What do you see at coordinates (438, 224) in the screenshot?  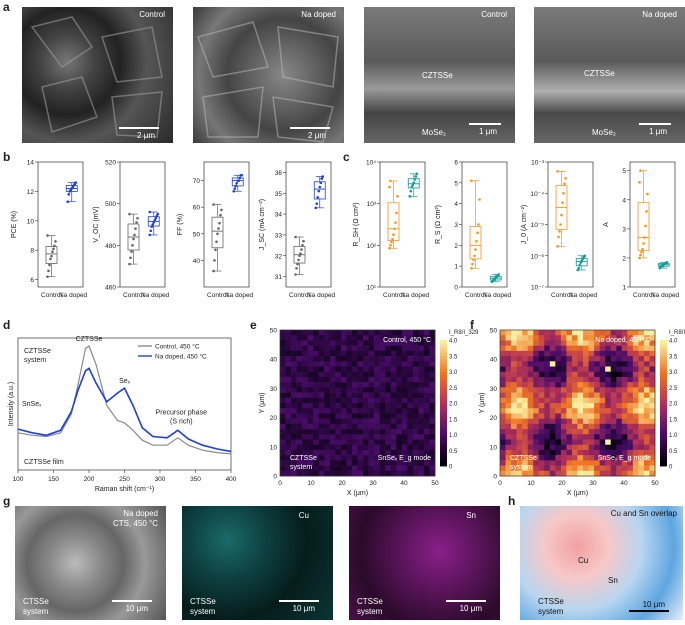 I see `y-axis-label: R_S (Ω cm²)` at bounding box center [438, 224].